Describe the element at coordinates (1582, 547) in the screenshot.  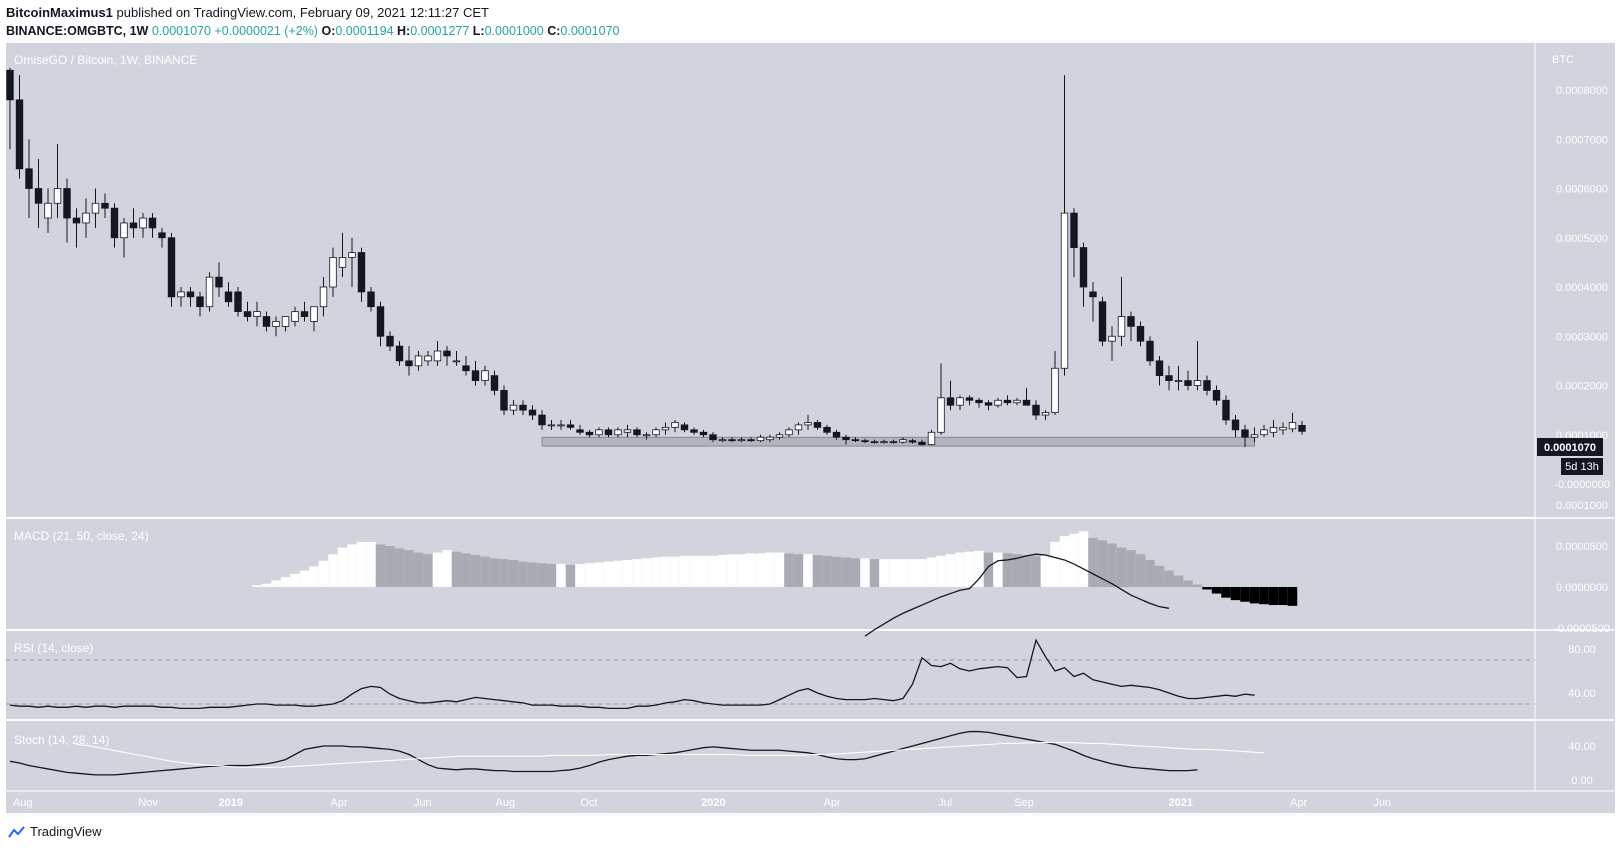
I see `macd-tick-label: 0.0000500` at that location.